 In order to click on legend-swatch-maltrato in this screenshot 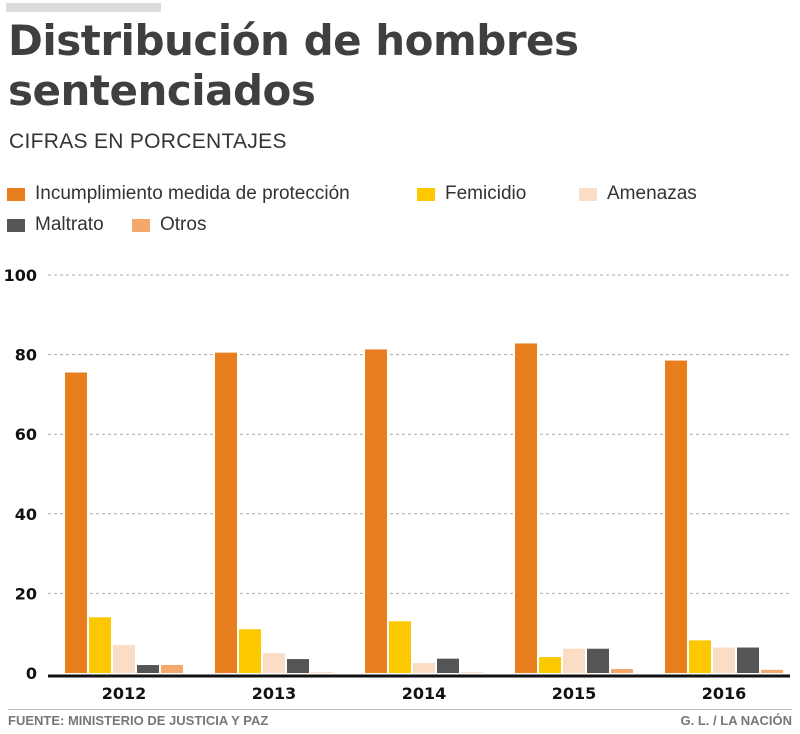, I will do `click(16, 225)`.